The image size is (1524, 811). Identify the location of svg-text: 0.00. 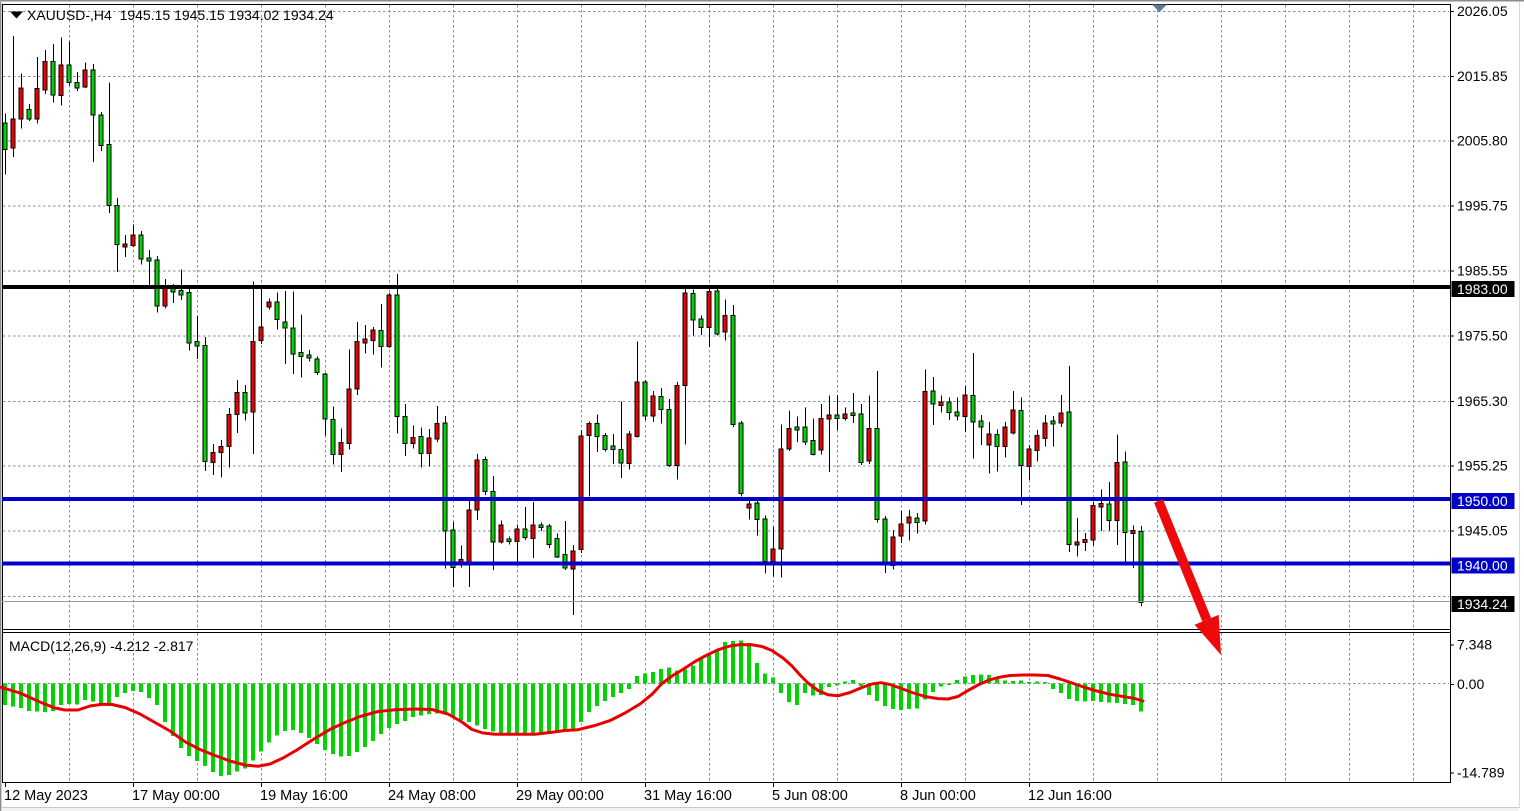
(1470, 684).